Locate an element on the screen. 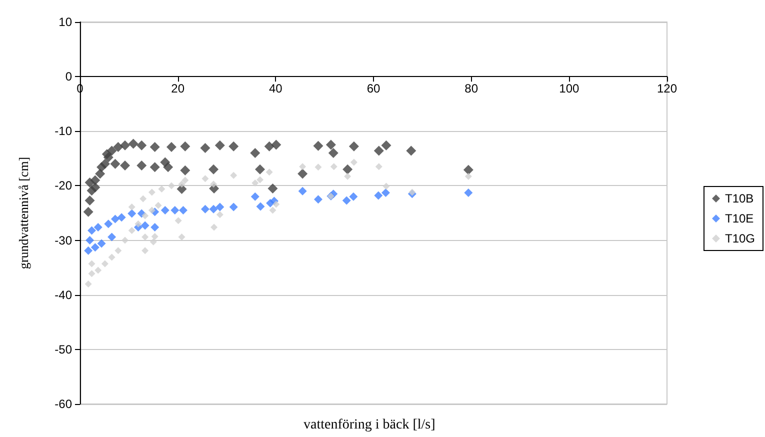 The width and height of the screenshot is (765, 437). y-tick-label: -50 is located at coordinates (63, 349).